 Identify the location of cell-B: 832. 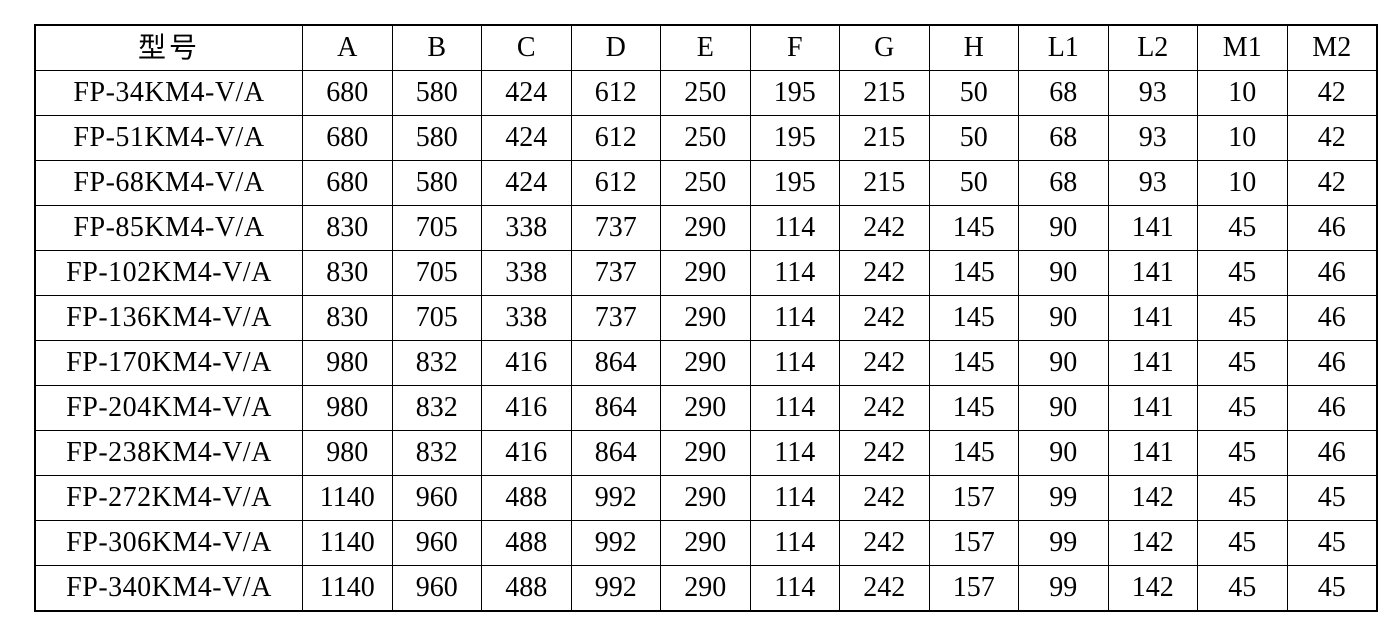
(436, 408).